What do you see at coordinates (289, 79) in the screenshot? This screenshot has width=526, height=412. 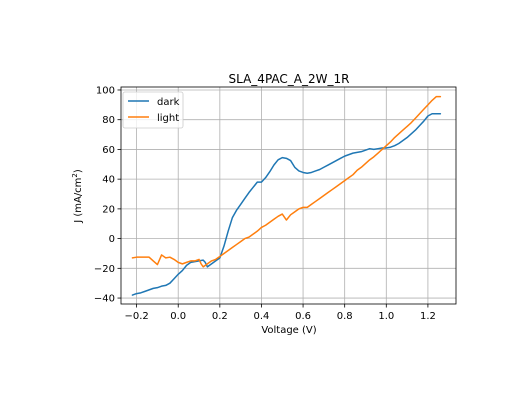 I see `chart-title: SLA_4PAC_A_2W_1R` at bounding box center [289, 79].